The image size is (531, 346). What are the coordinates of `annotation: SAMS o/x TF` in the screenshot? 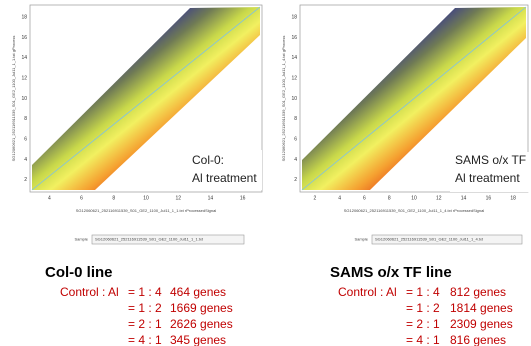 It's located at (490, 160).